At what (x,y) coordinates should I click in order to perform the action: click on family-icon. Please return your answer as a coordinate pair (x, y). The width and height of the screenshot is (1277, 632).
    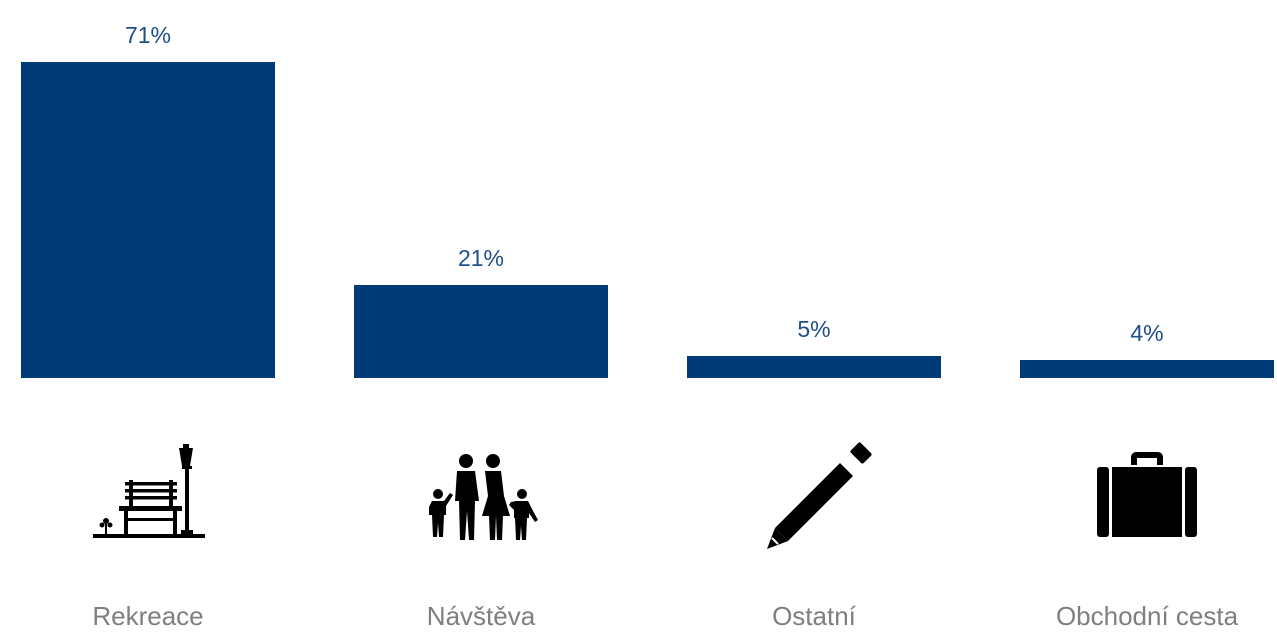
    Looking at the image, I should click on (481, 497).